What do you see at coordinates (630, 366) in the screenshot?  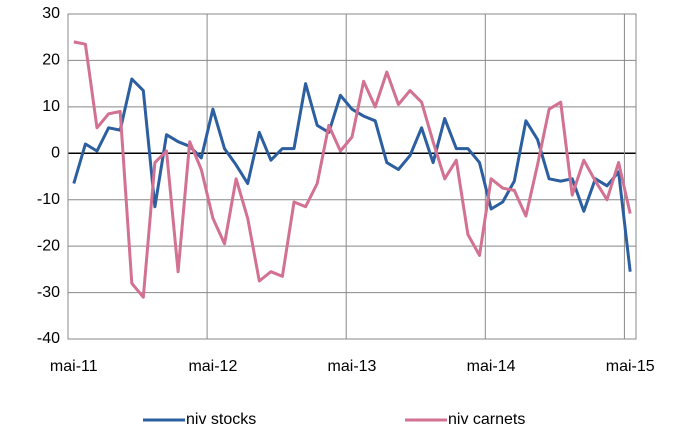 I see `x-tick-label: mai-15` at bounding box center [630, 366].